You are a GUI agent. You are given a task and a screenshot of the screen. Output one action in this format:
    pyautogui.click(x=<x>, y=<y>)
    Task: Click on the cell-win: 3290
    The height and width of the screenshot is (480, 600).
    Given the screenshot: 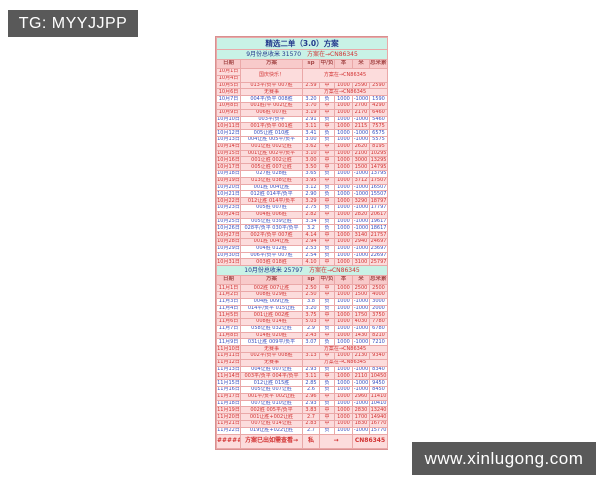 What is the action you would take?
    pyautogui.click(x=361, y=201)
    